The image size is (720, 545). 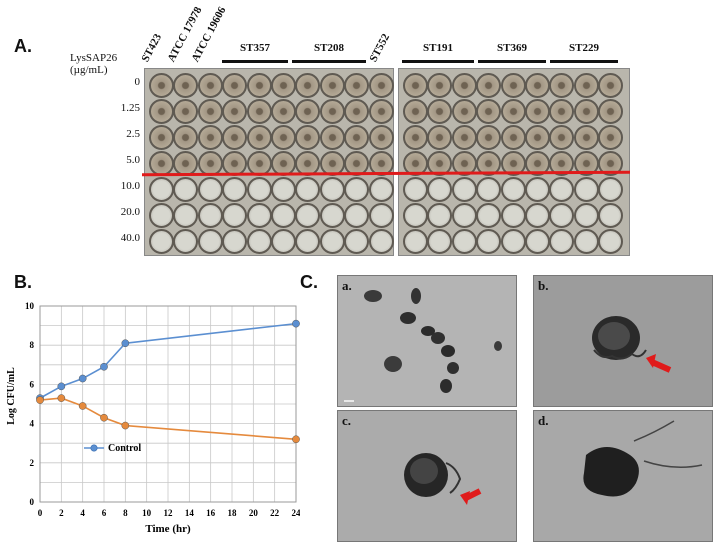 I want to click on legend-marker-control, so click(x=94, y=448).